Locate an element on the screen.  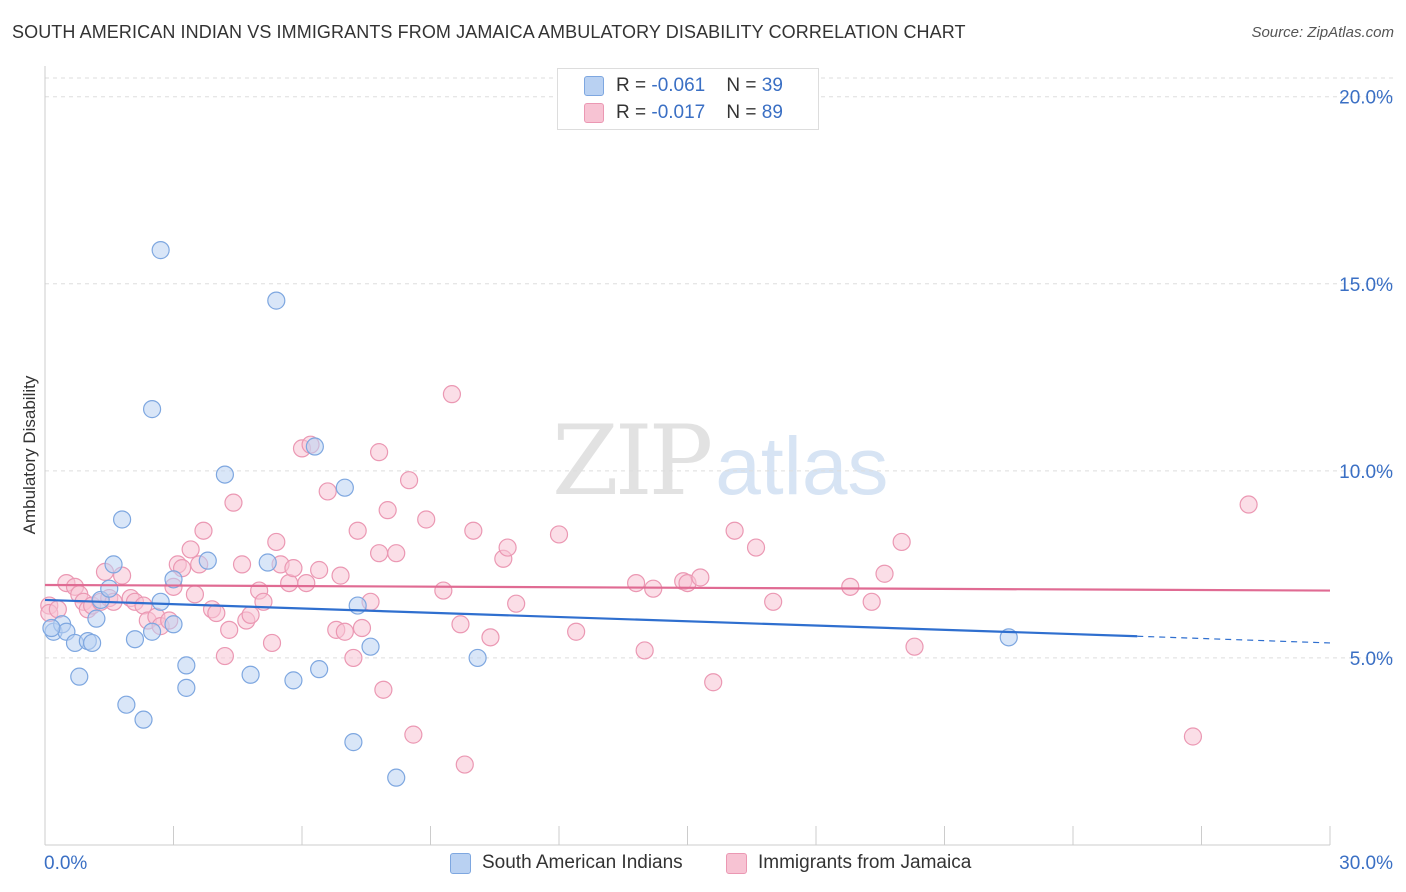
legend-r-label-2: R = is located at coordinates (634, 112).